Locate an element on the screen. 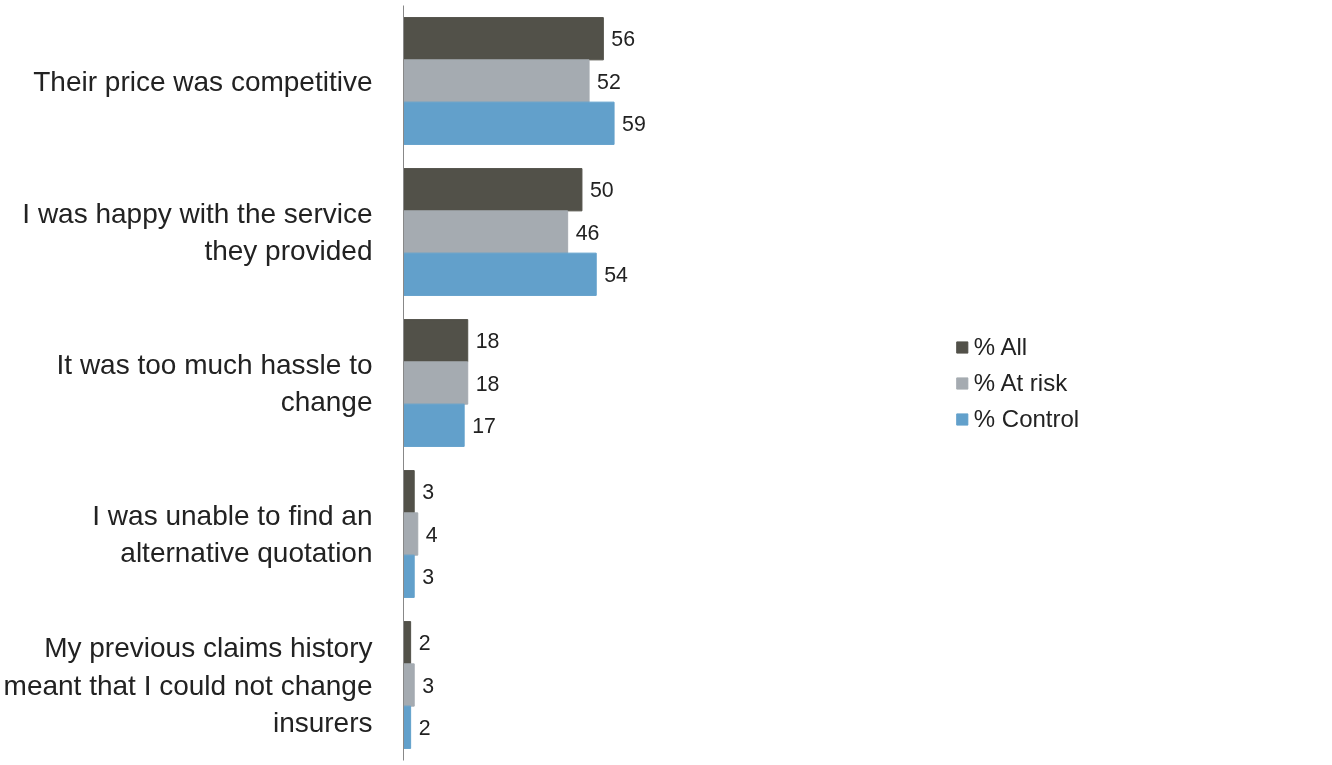 The height and width of the screenshot is (765, 1332). legend-label: % Control is located at coordinates (1026, 418).